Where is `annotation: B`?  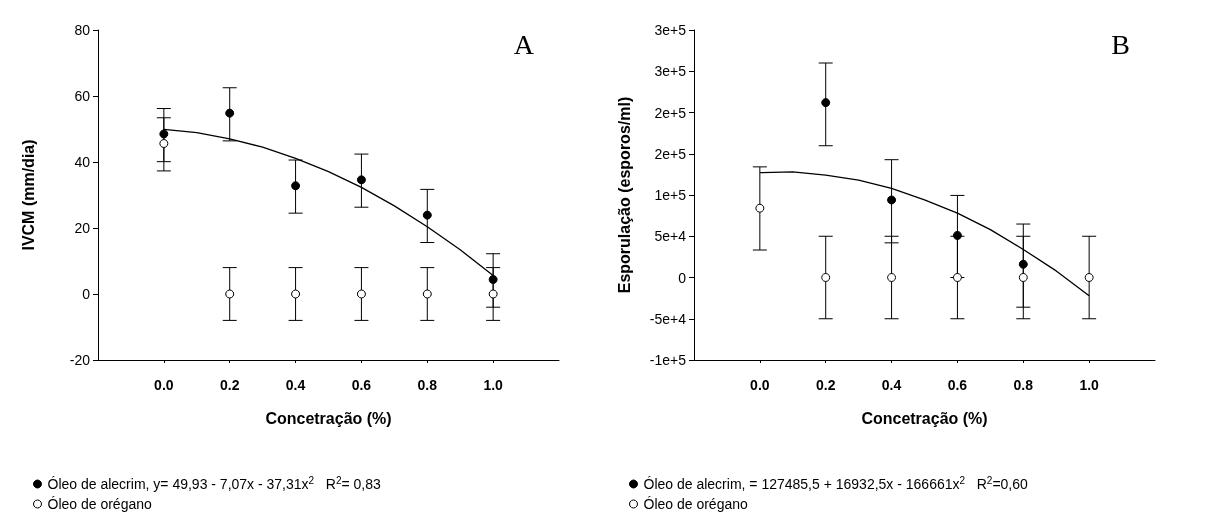 annotation: B is located at coordinates (1121, 44).